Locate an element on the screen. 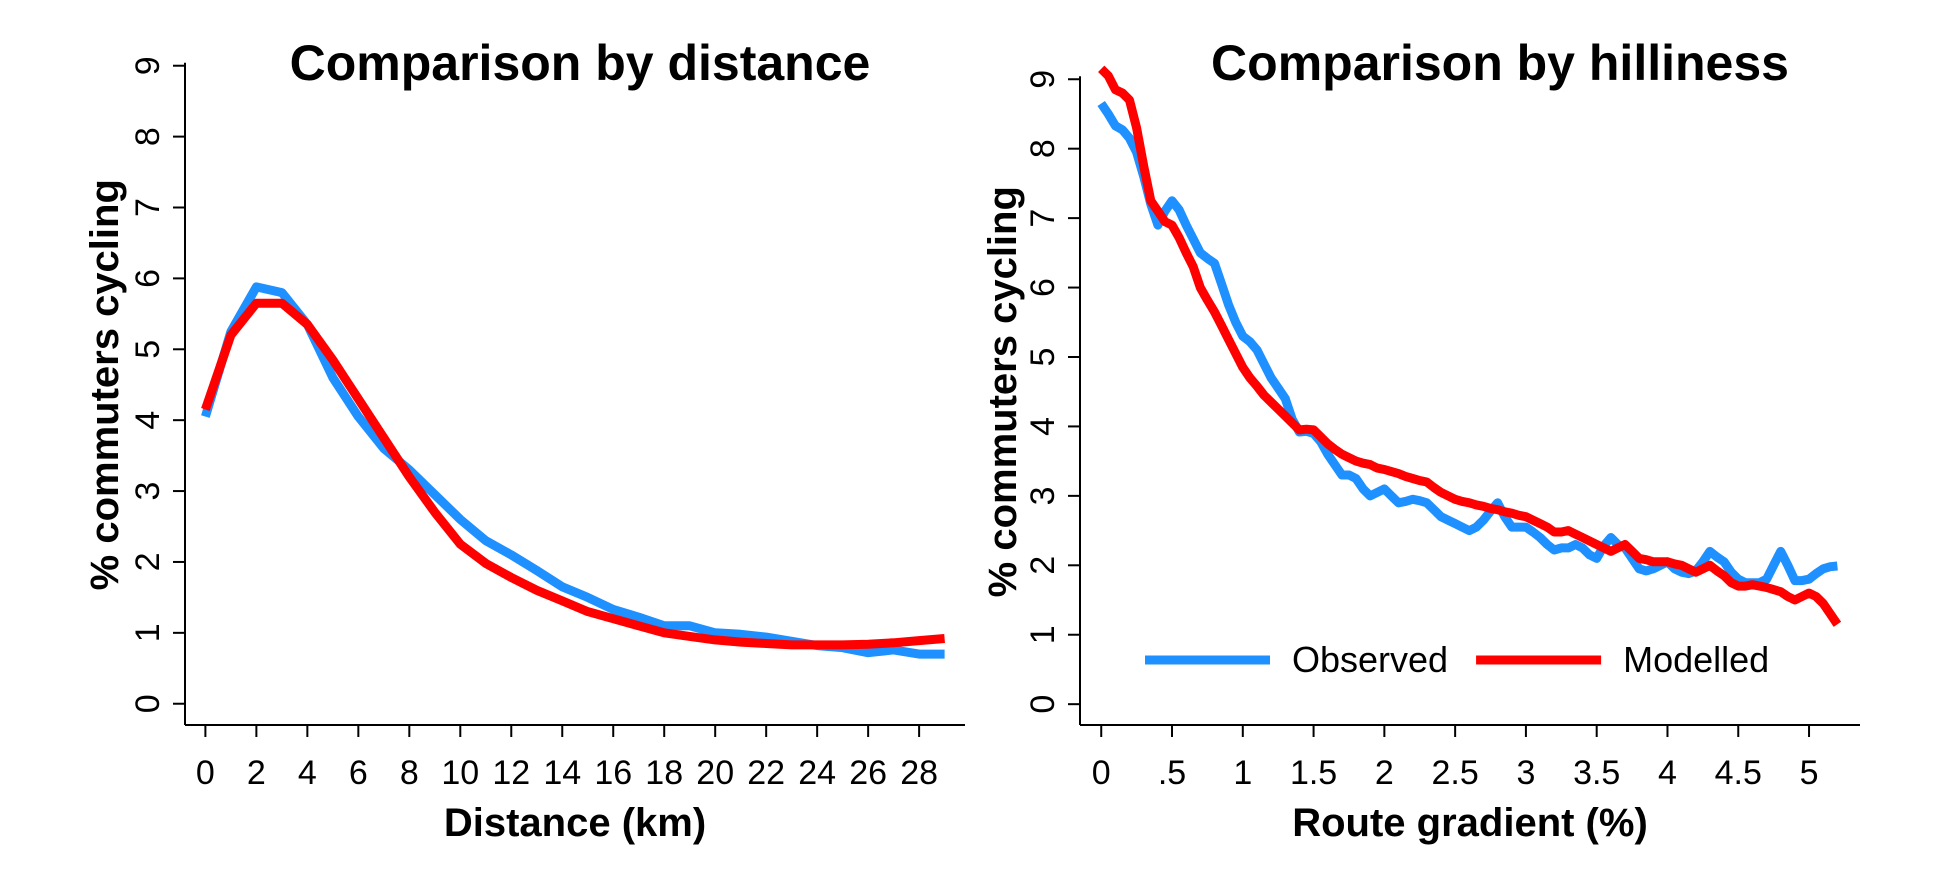 This screenshot has width=1952, height=894. x-tick-label: 18 is located at coordinates (664, 773).